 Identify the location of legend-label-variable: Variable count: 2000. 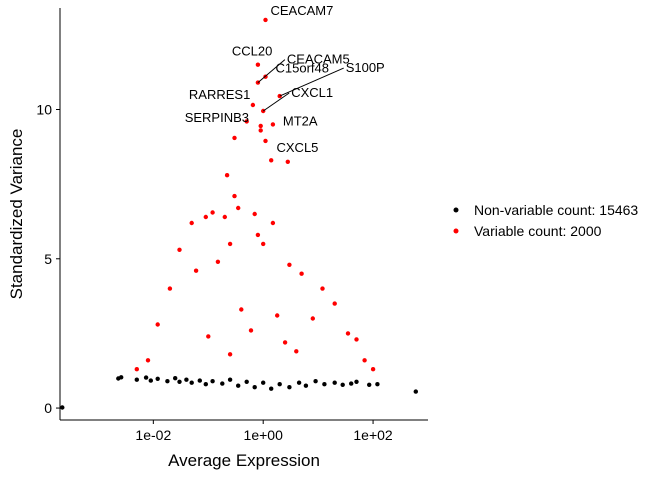
(538, 231).